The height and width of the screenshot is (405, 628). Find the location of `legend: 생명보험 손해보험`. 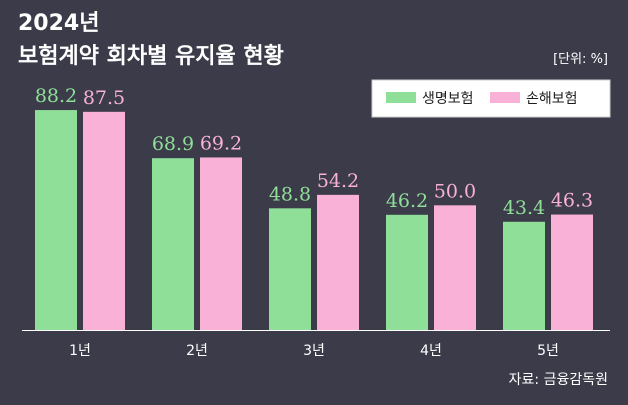

legend: 생명보험 손해보험 is located at coordinates (491, 98).